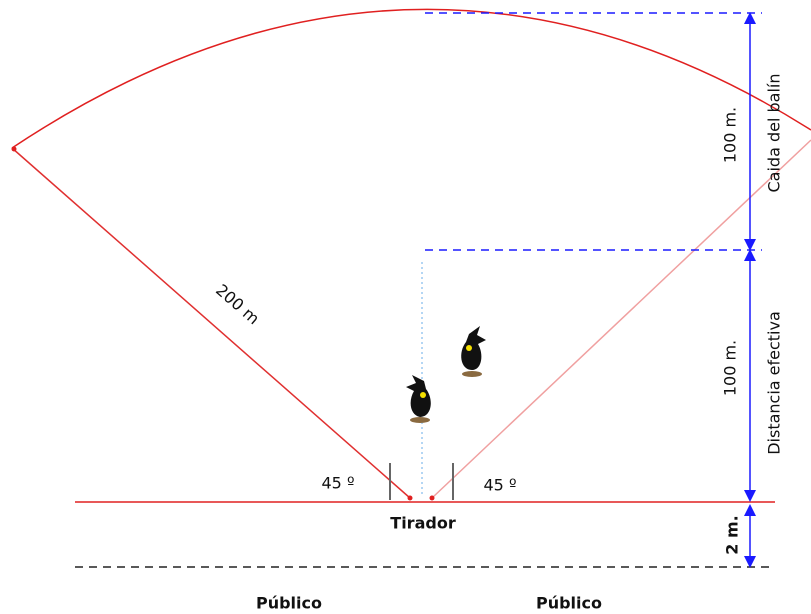  Describe the element at coordinates (732, 534) in the screenshot. I see `gap-label: 2 m.` at that location.